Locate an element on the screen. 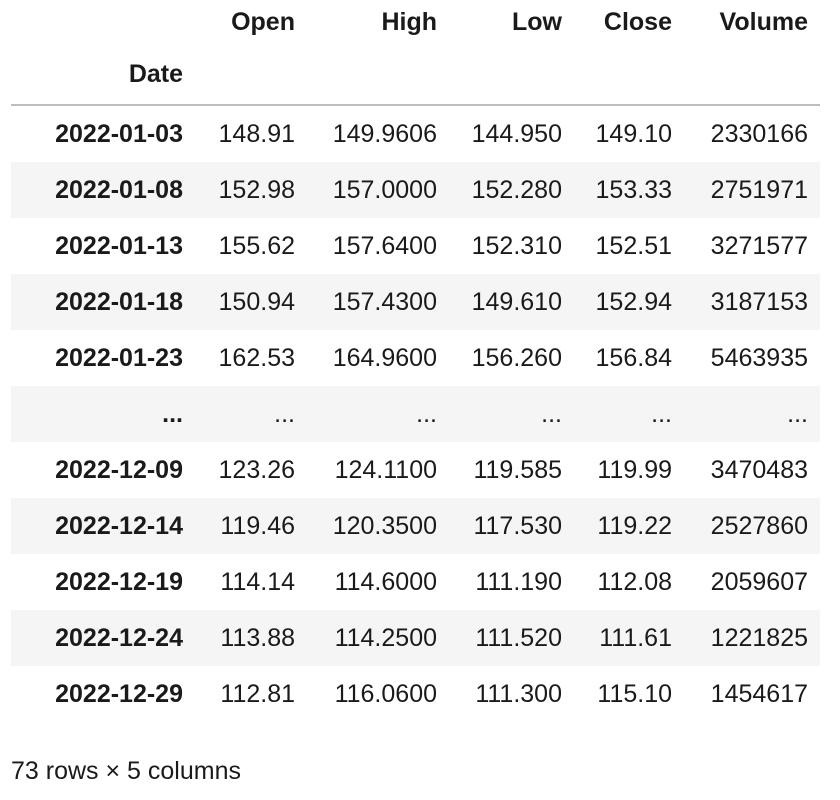  index-corner-cell is located at coordinates (103, 22).